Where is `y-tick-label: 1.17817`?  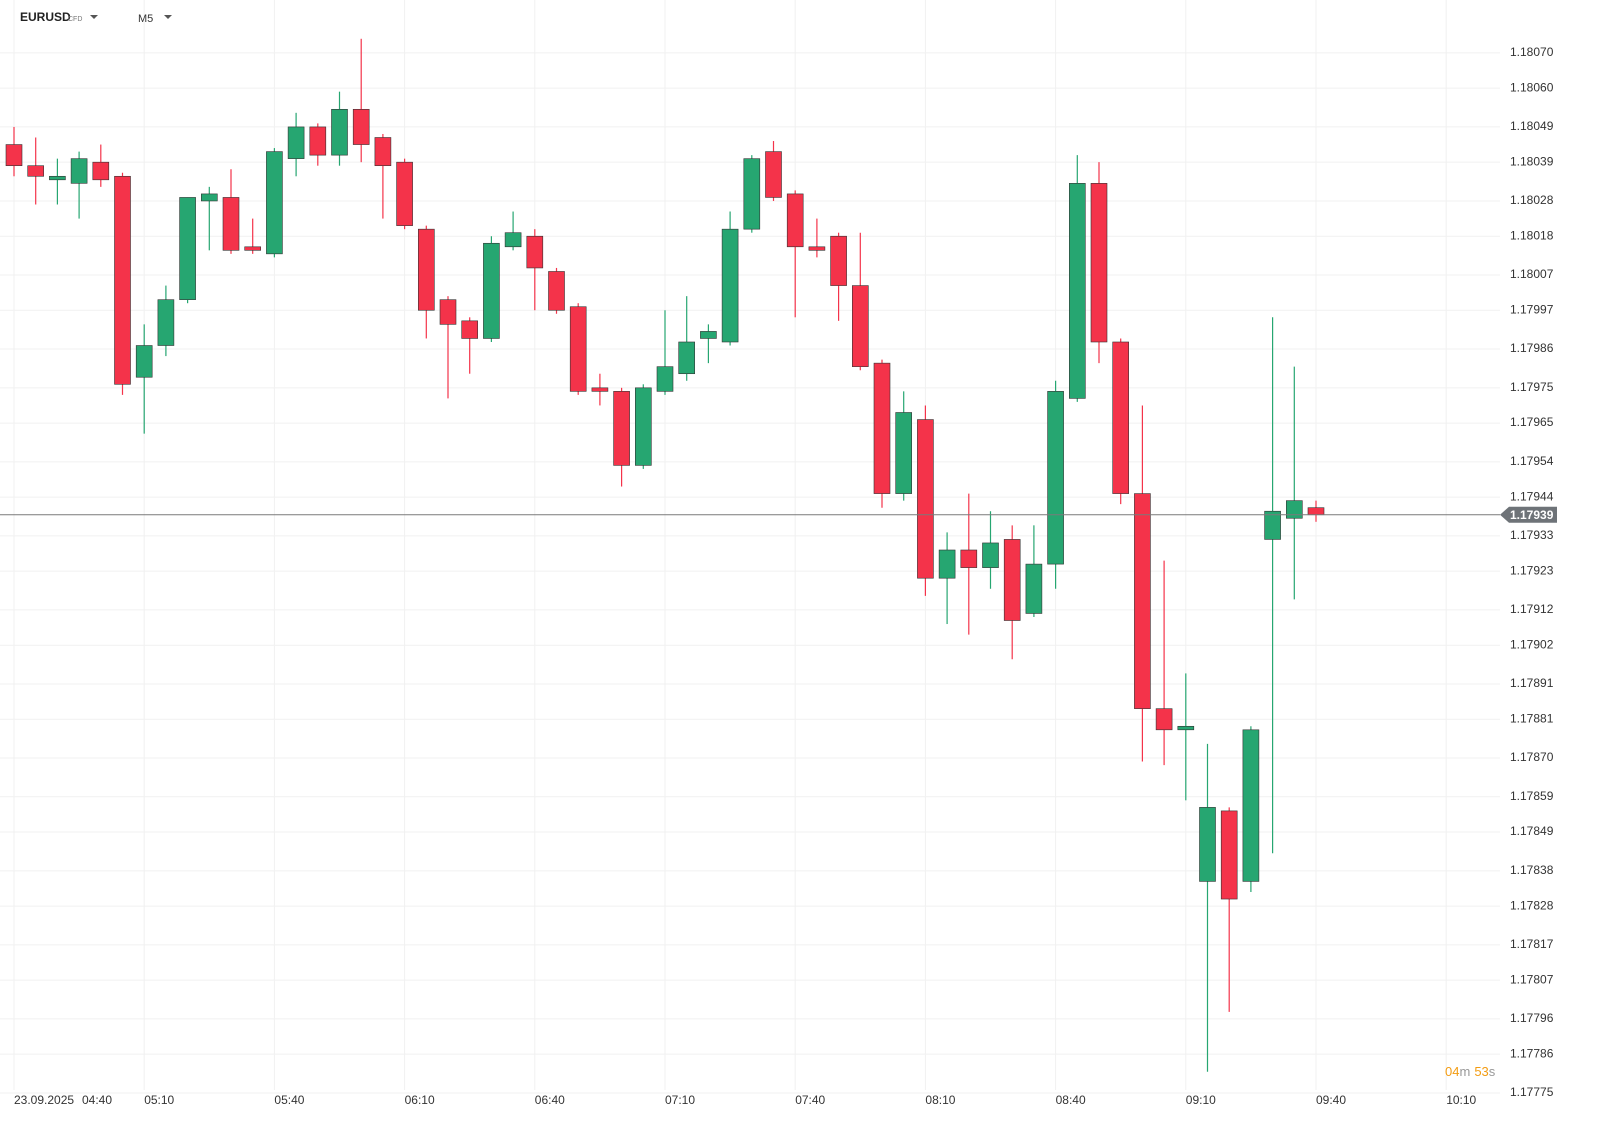 y-tick-label: 1.17817 is located at coordinates (1532, 944).